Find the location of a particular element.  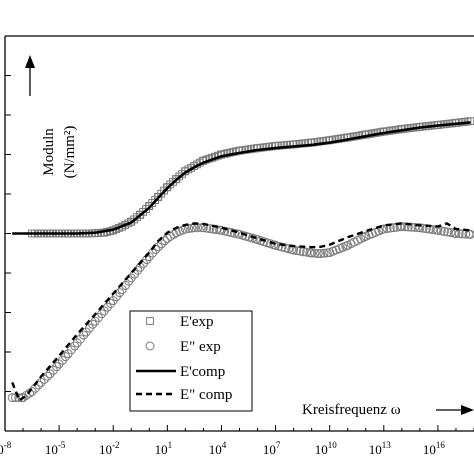

x-tick-label: 10¹⁶ is located at coordinates (434, 448).